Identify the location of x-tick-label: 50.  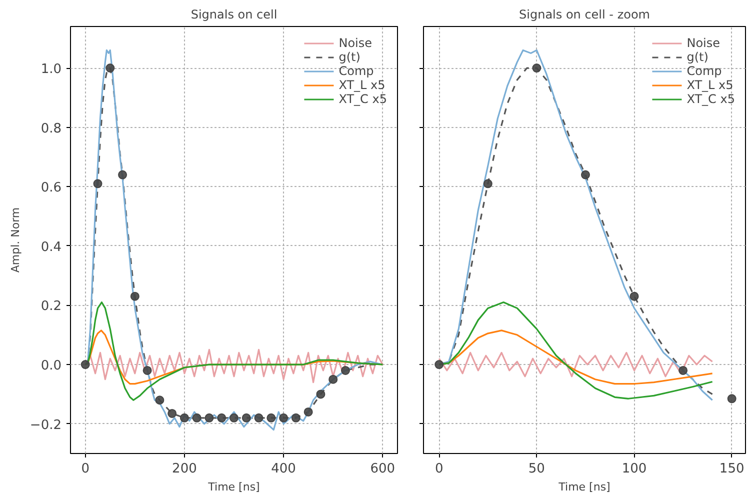
(536, 469).